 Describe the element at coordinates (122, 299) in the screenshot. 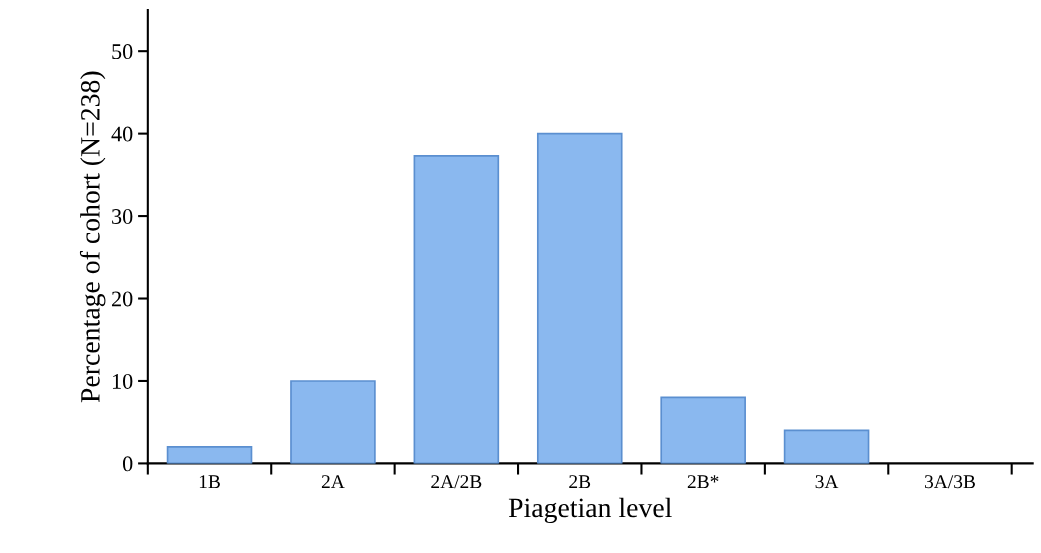

I see `y-tick-label: 20` at that location.